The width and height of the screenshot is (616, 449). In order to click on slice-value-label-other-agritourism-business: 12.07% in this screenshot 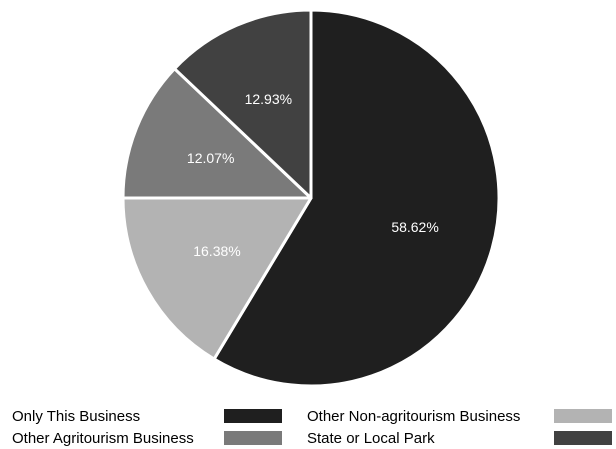, I will do `click(210, 158)`.